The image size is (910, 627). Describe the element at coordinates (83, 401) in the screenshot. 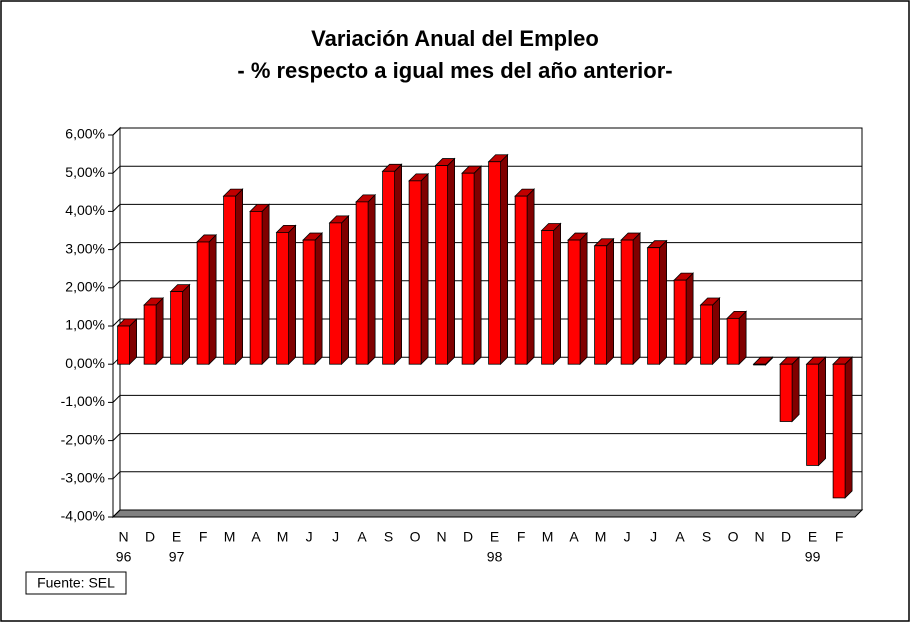

I see `y-tick-label: -1,00%` at that location.